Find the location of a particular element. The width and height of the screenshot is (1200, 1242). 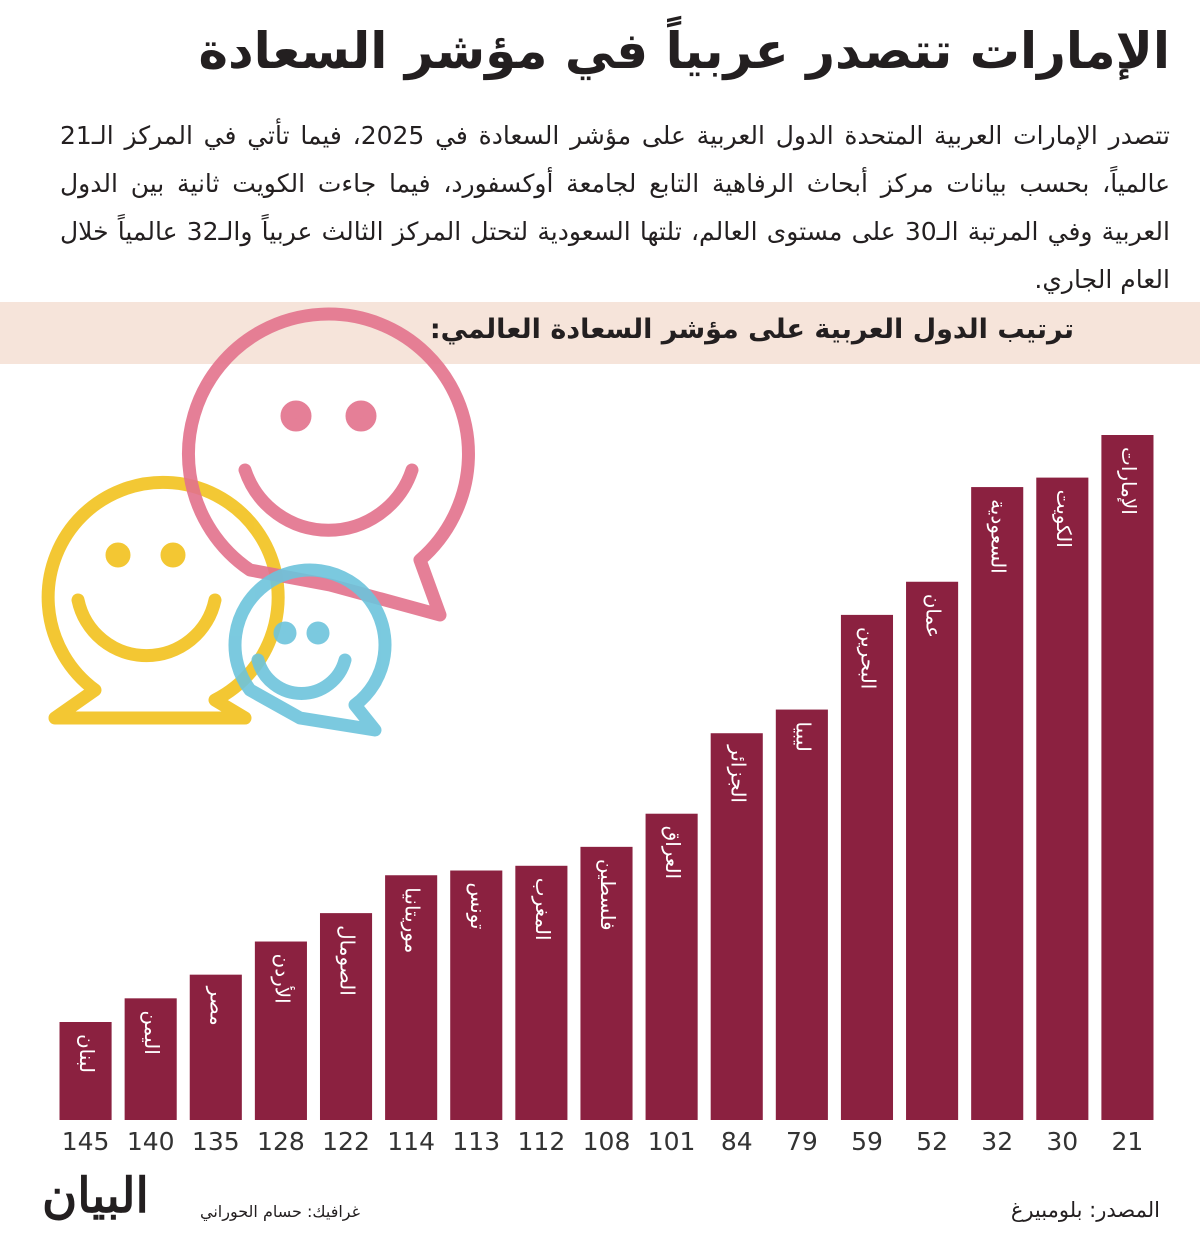

category-label: عمان is located at coordinates (934, 616).